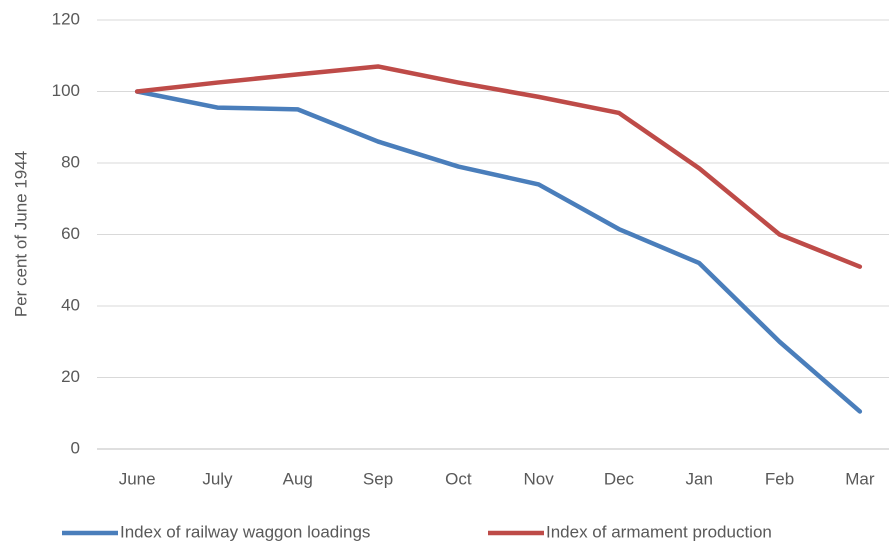  I want to click on x-tick-label: Nov, so click(539, 478).